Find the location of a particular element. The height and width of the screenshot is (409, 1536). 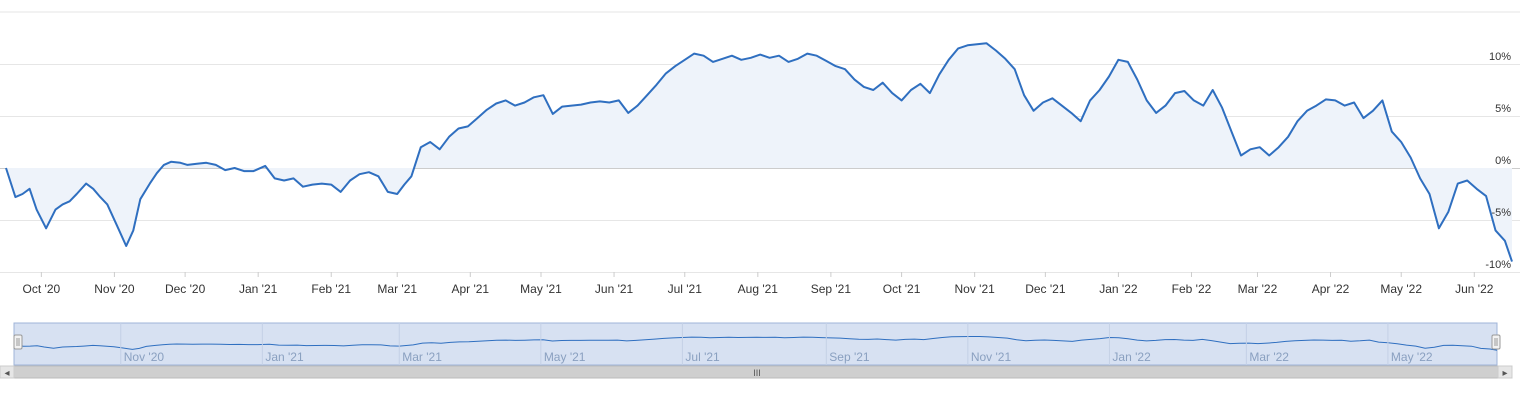

navigator-label: Nov '20 is located at coordinates (144, 357).